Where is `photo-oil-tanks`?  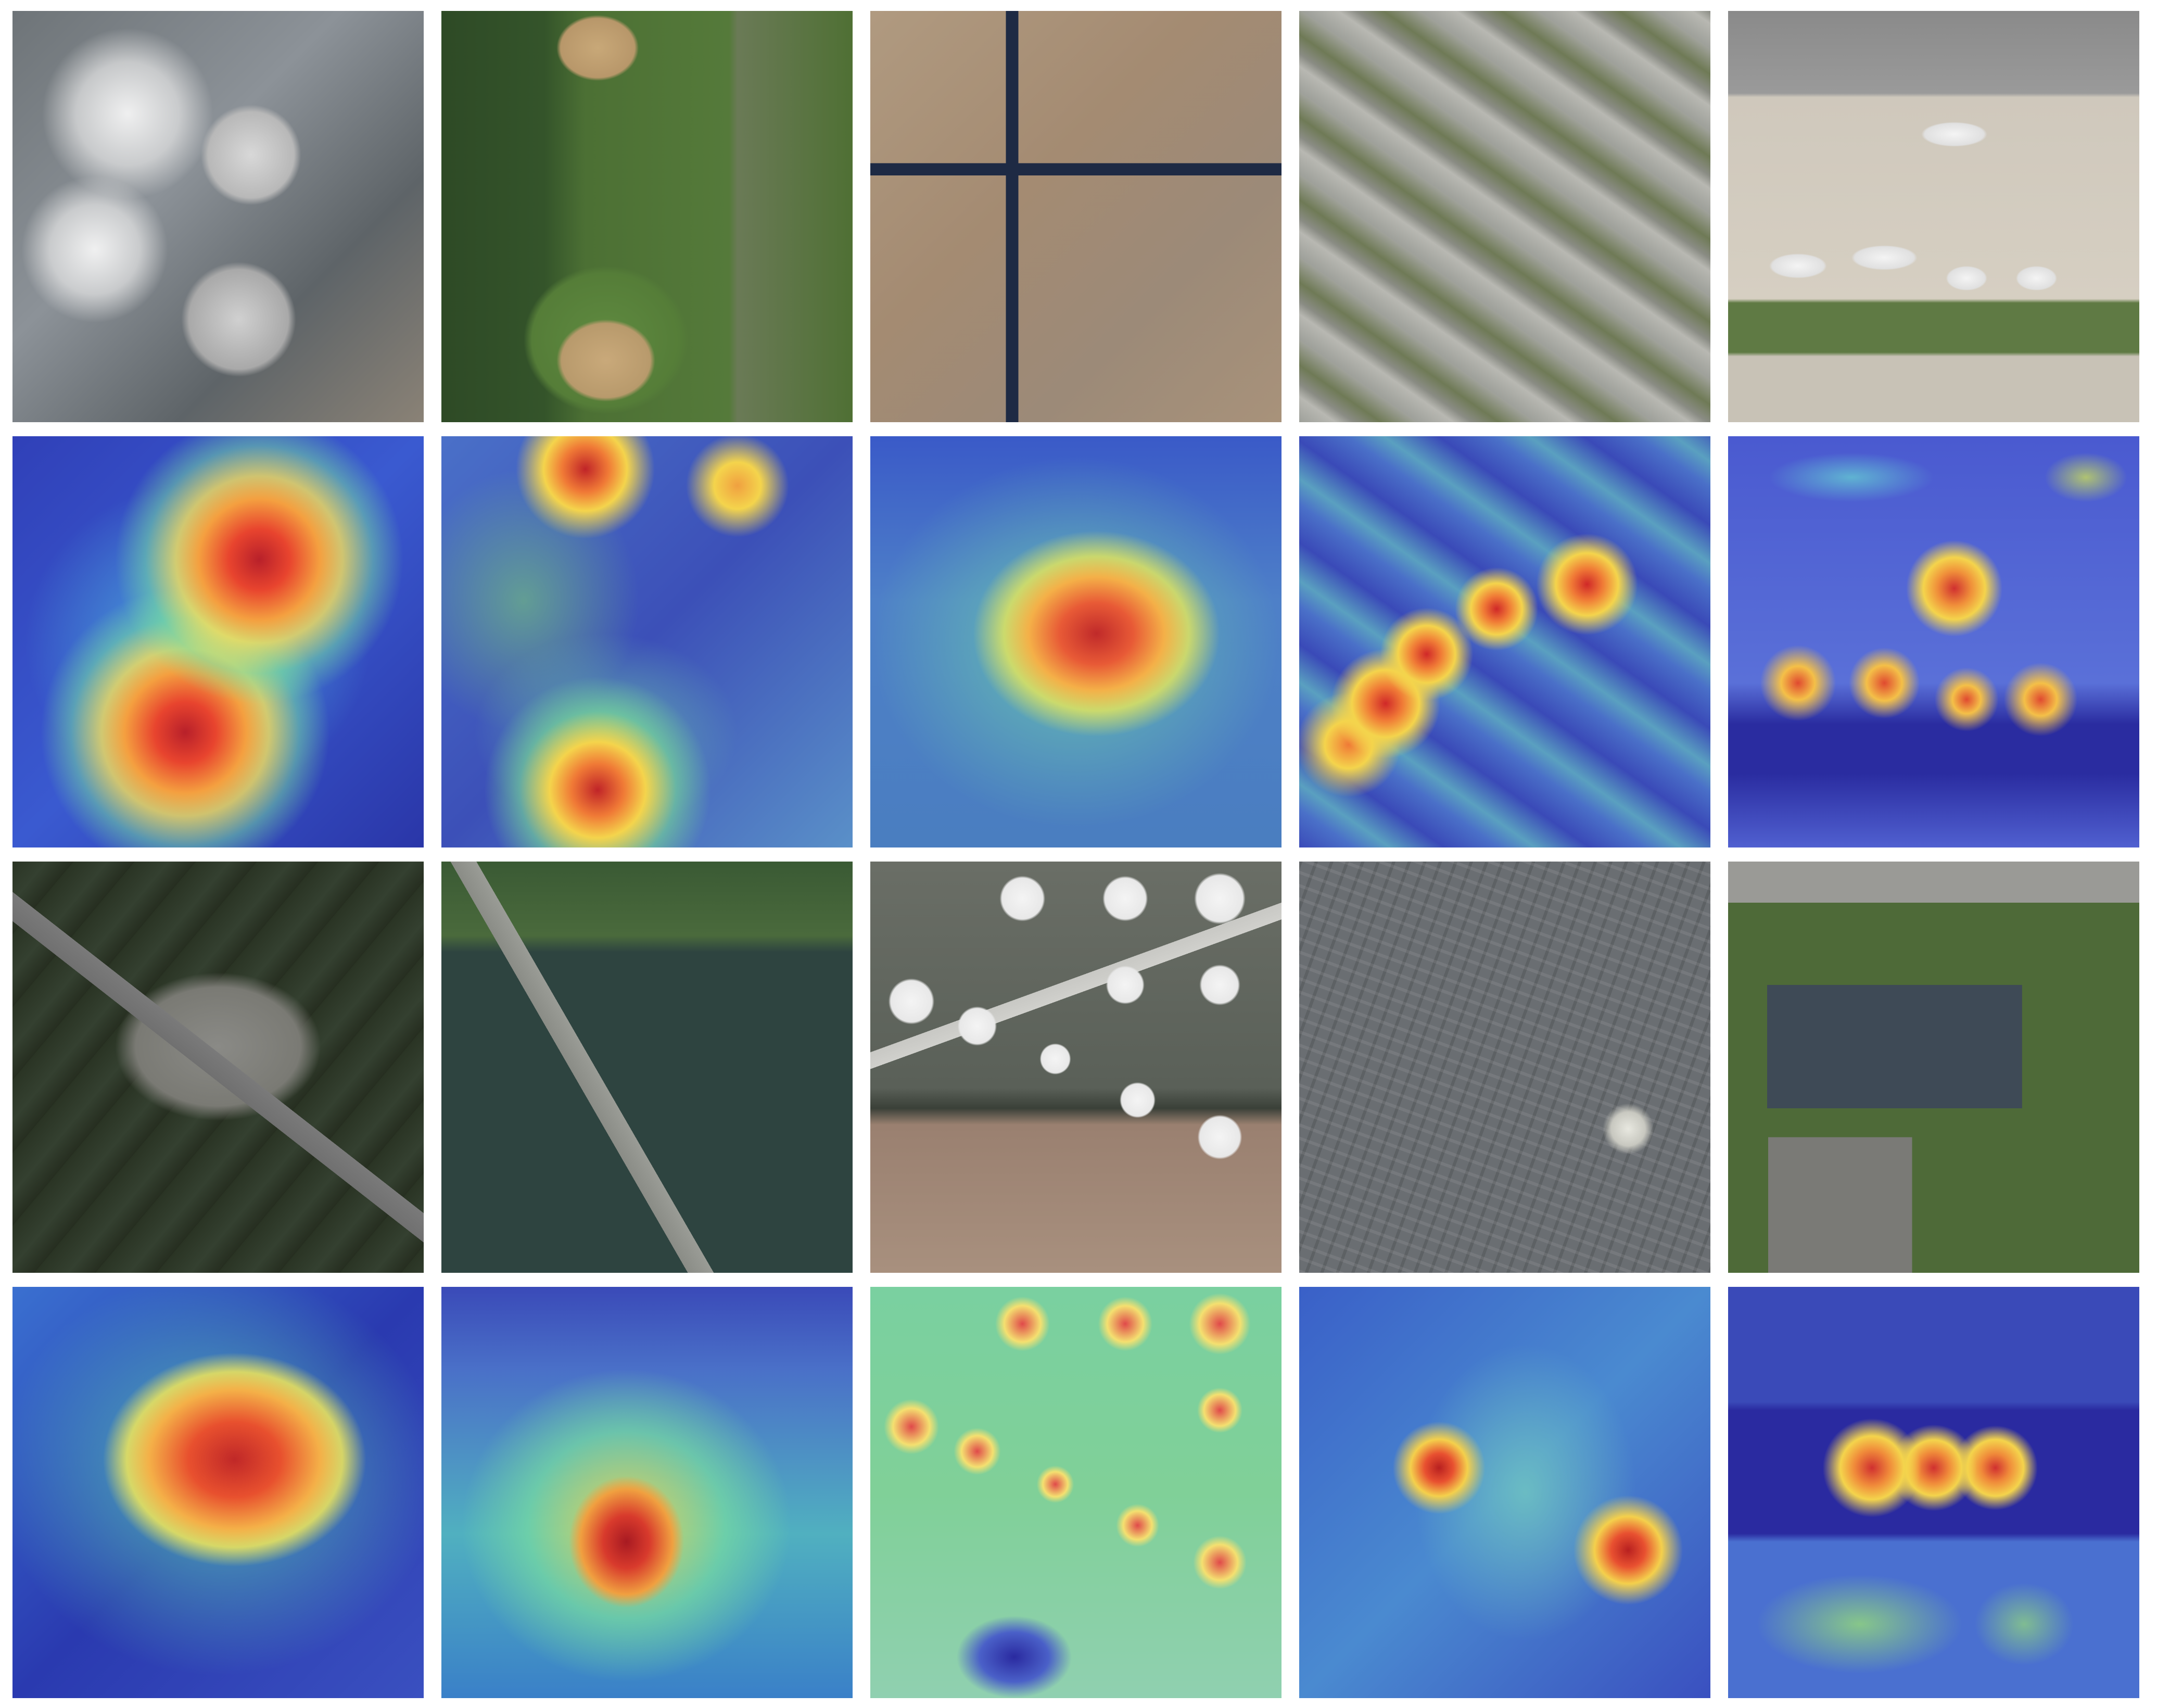
photo-oil-tanks is located at coordinates (1075, 1067).